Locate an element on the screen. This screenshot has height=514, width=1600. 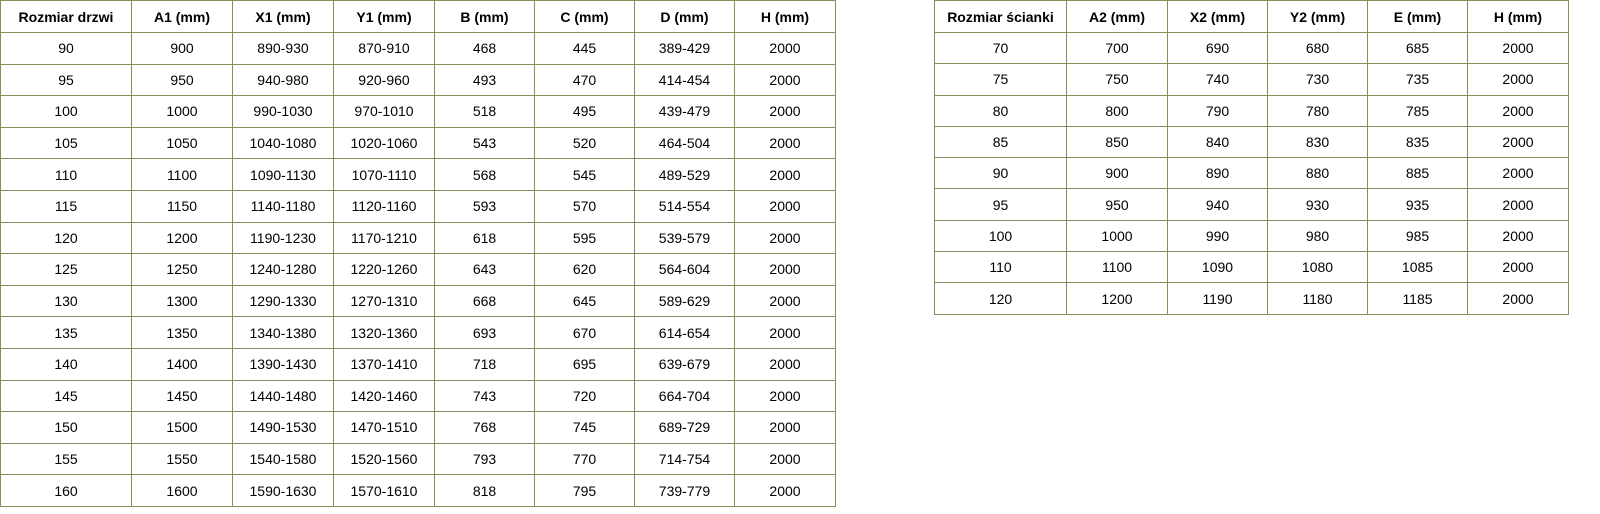
table-cell: 539-579 is located at coordinates (684, 238).